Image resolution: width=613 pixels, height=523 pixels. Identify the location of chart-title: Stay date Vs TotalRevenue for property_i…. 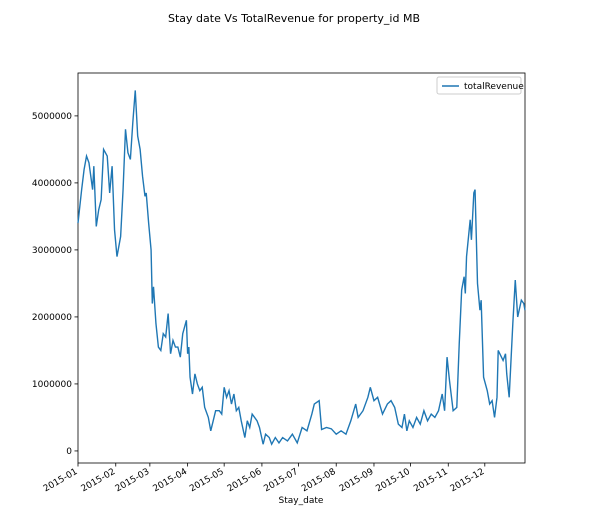
(294, 18).